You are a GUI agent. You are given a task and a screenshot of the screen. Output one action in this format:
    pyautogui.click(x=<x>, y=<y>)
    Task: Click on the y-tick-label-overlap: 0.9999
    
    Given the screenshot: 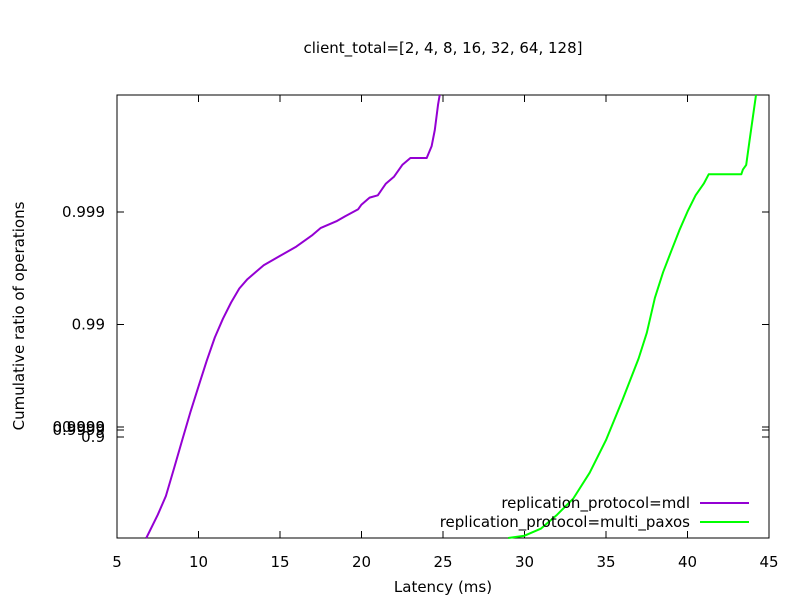 What is the action you would take?
    pyautogui.click(x=79, y=427)
    